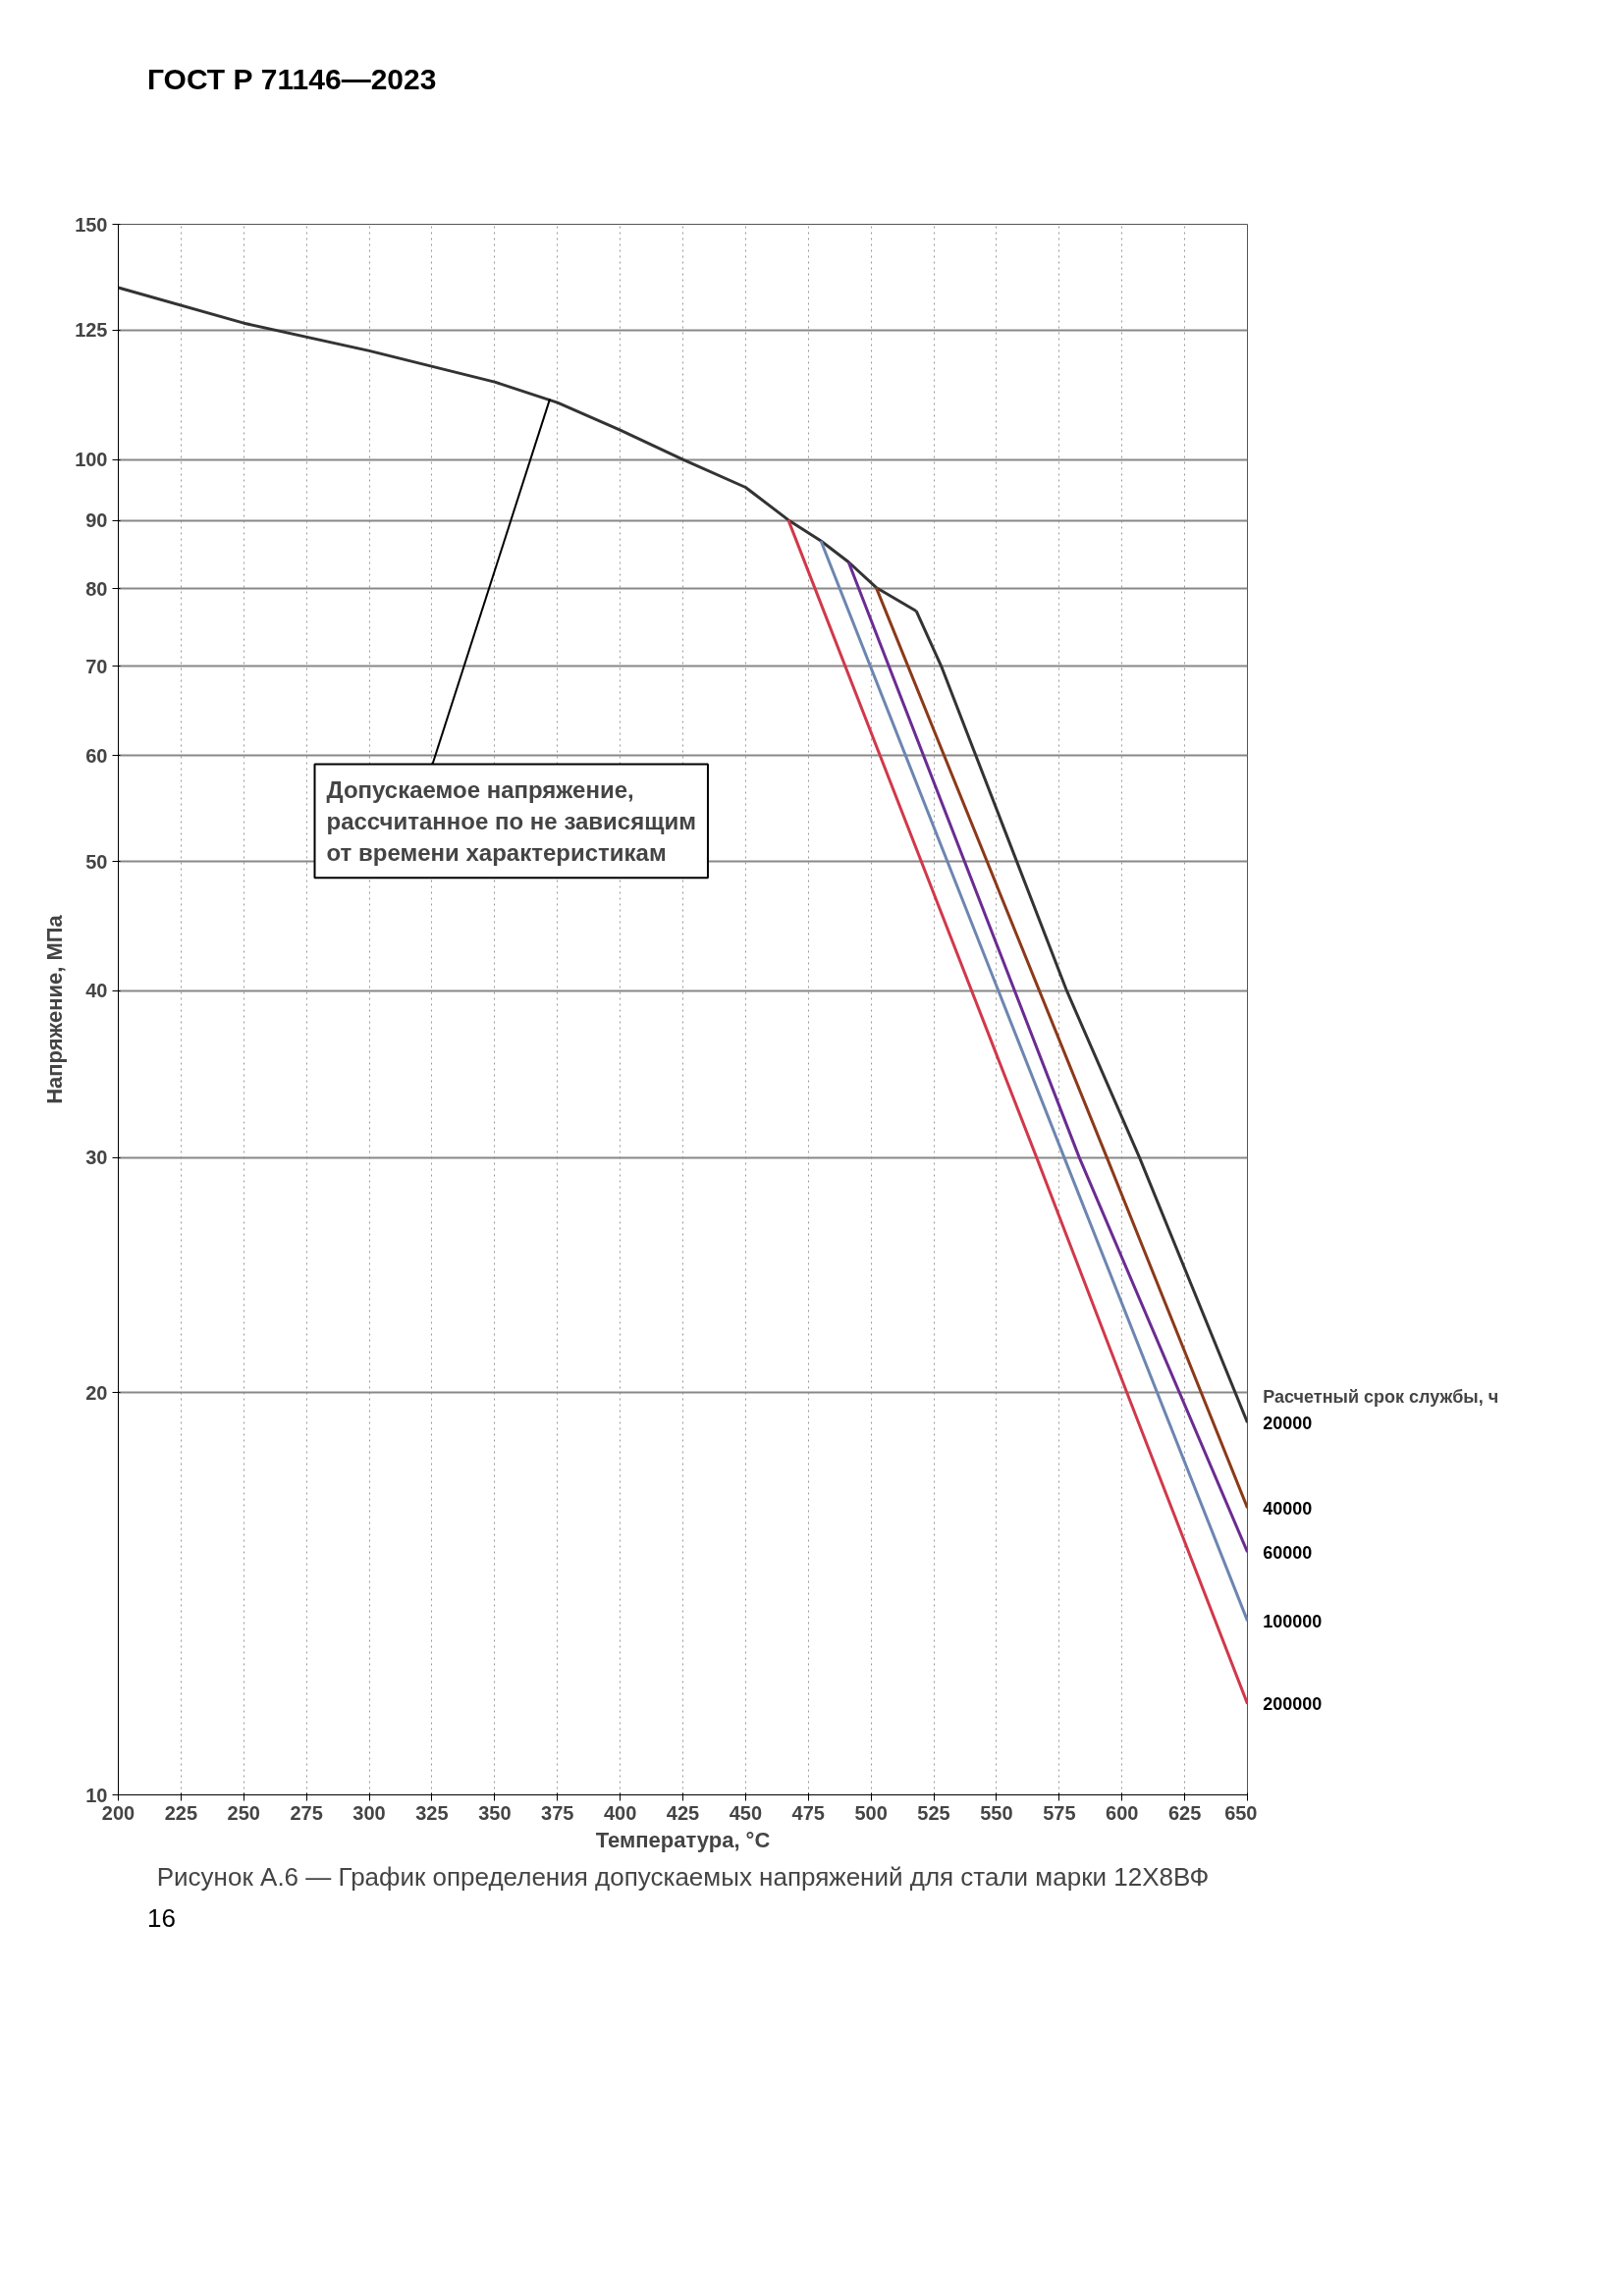 Image resolution: width=1624 pixels, height=2296 pixels. I want to click on y-tick-label: 100, so click(91, 459).